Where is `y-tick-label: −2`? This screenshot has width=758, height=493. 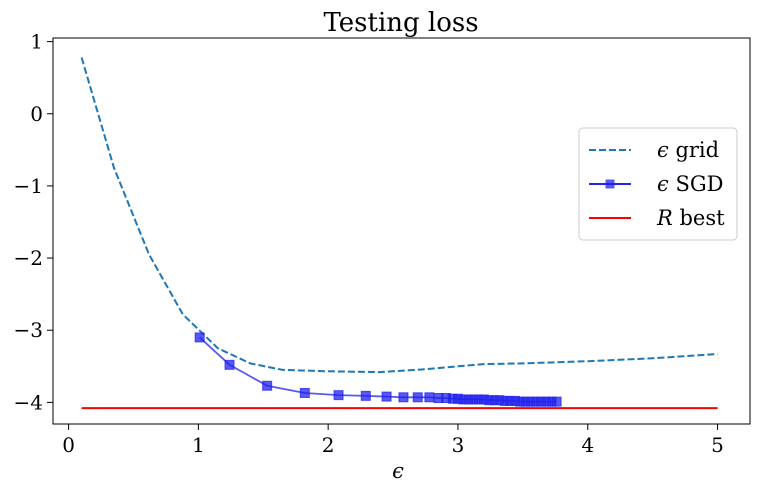 y-tick-label: −2 is located at coordinates (28, 258).